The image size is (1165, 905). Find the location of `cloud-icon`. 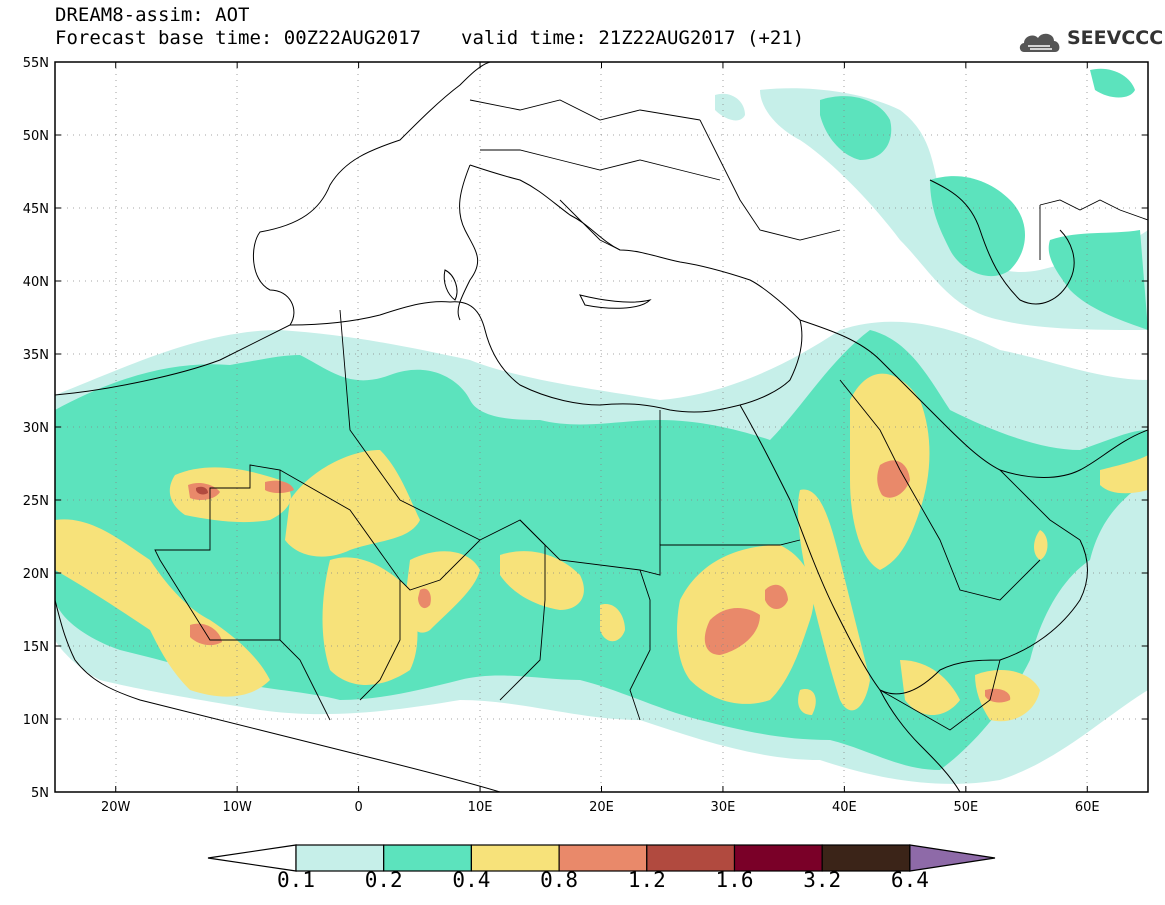

cloud-icon is located at coordinates (1039, 42).